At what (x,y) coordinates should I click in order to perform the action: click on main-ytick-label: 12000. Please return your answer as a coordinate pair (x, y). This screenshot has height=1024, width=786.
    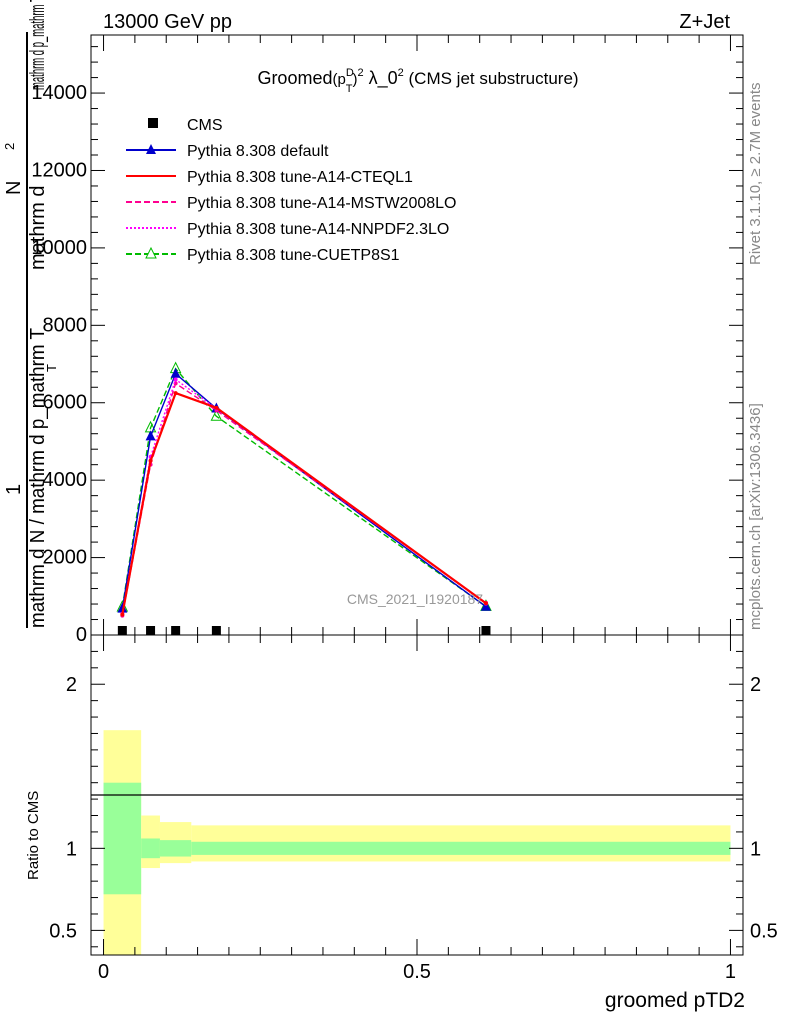
    Looking at the image, I should click on (59, 170).